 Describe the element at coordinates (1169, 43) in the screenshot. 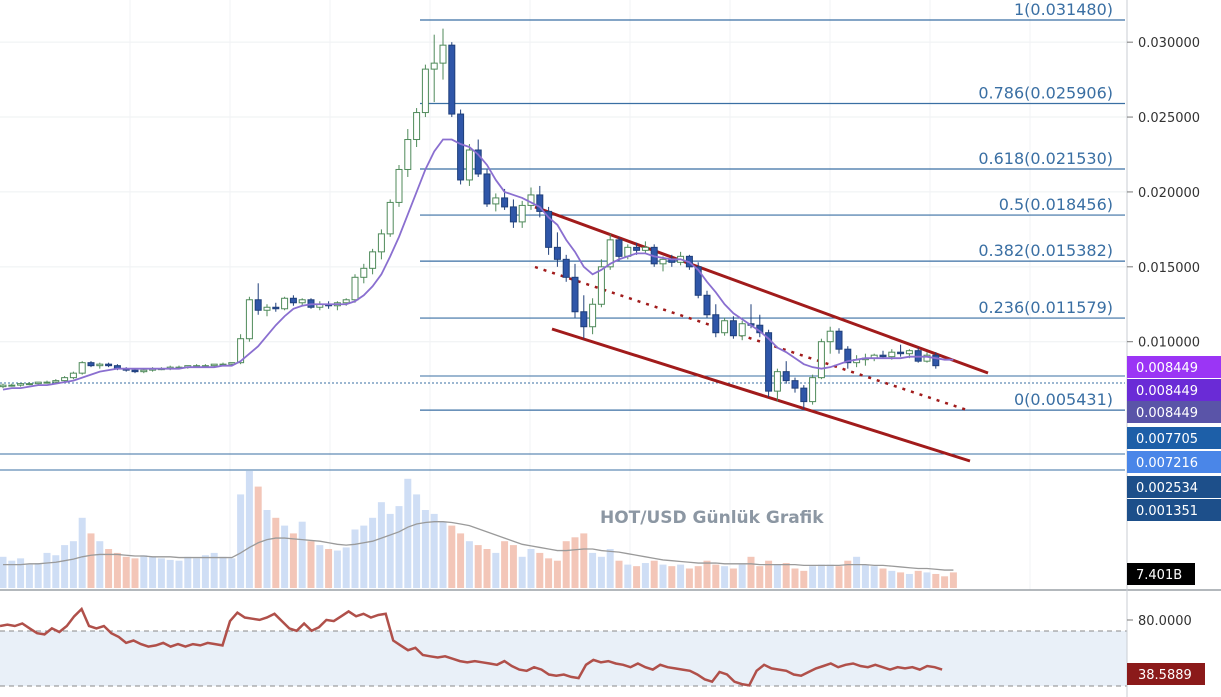

I see `price-axis-tick-label: 0.030000` at that location.